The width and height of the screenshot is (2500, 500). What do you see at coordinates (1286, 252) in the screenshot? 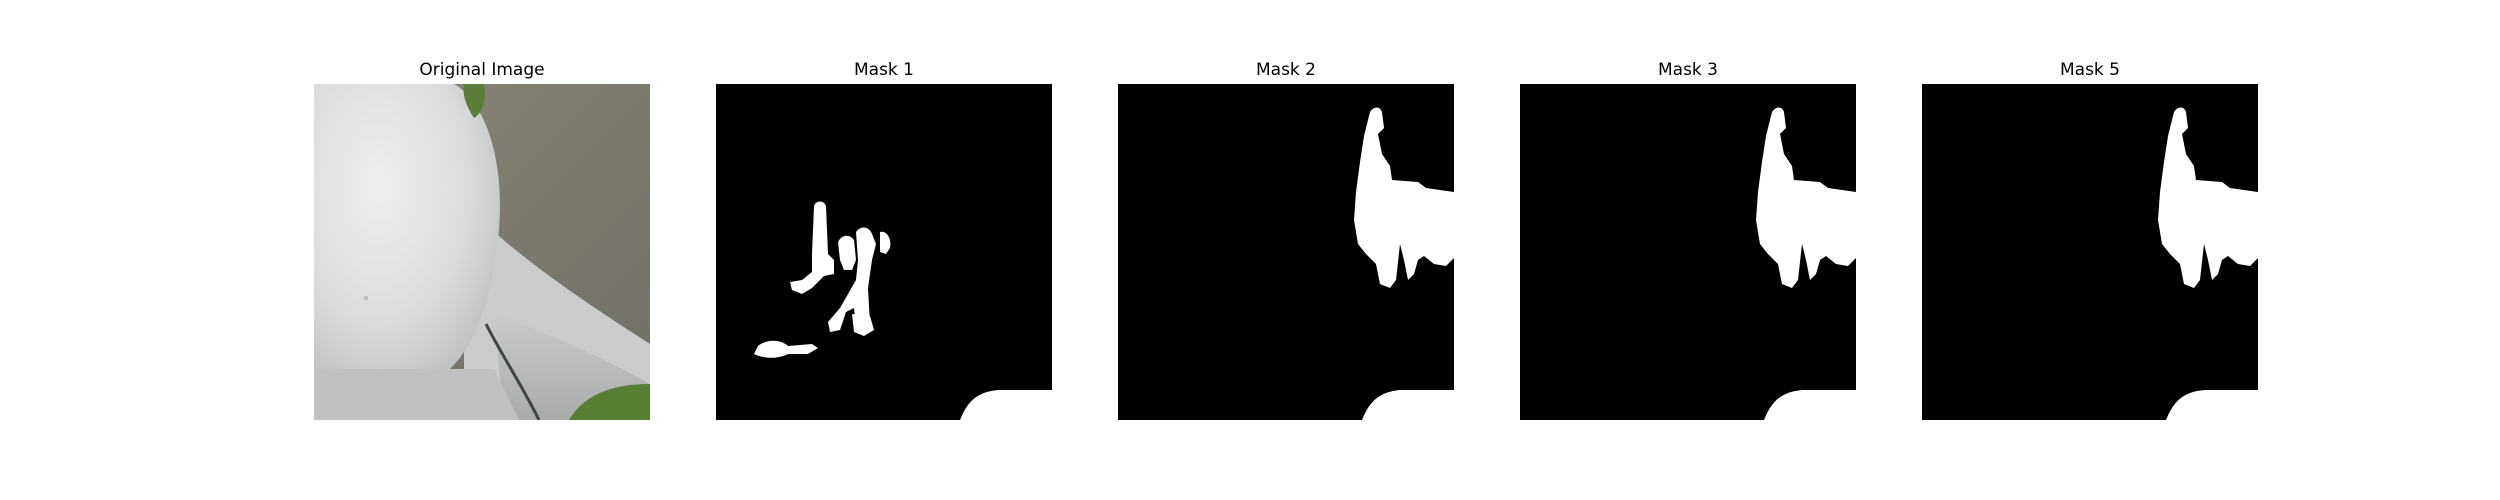
I see `mask-2-image` at bounding box center [1286, 252].